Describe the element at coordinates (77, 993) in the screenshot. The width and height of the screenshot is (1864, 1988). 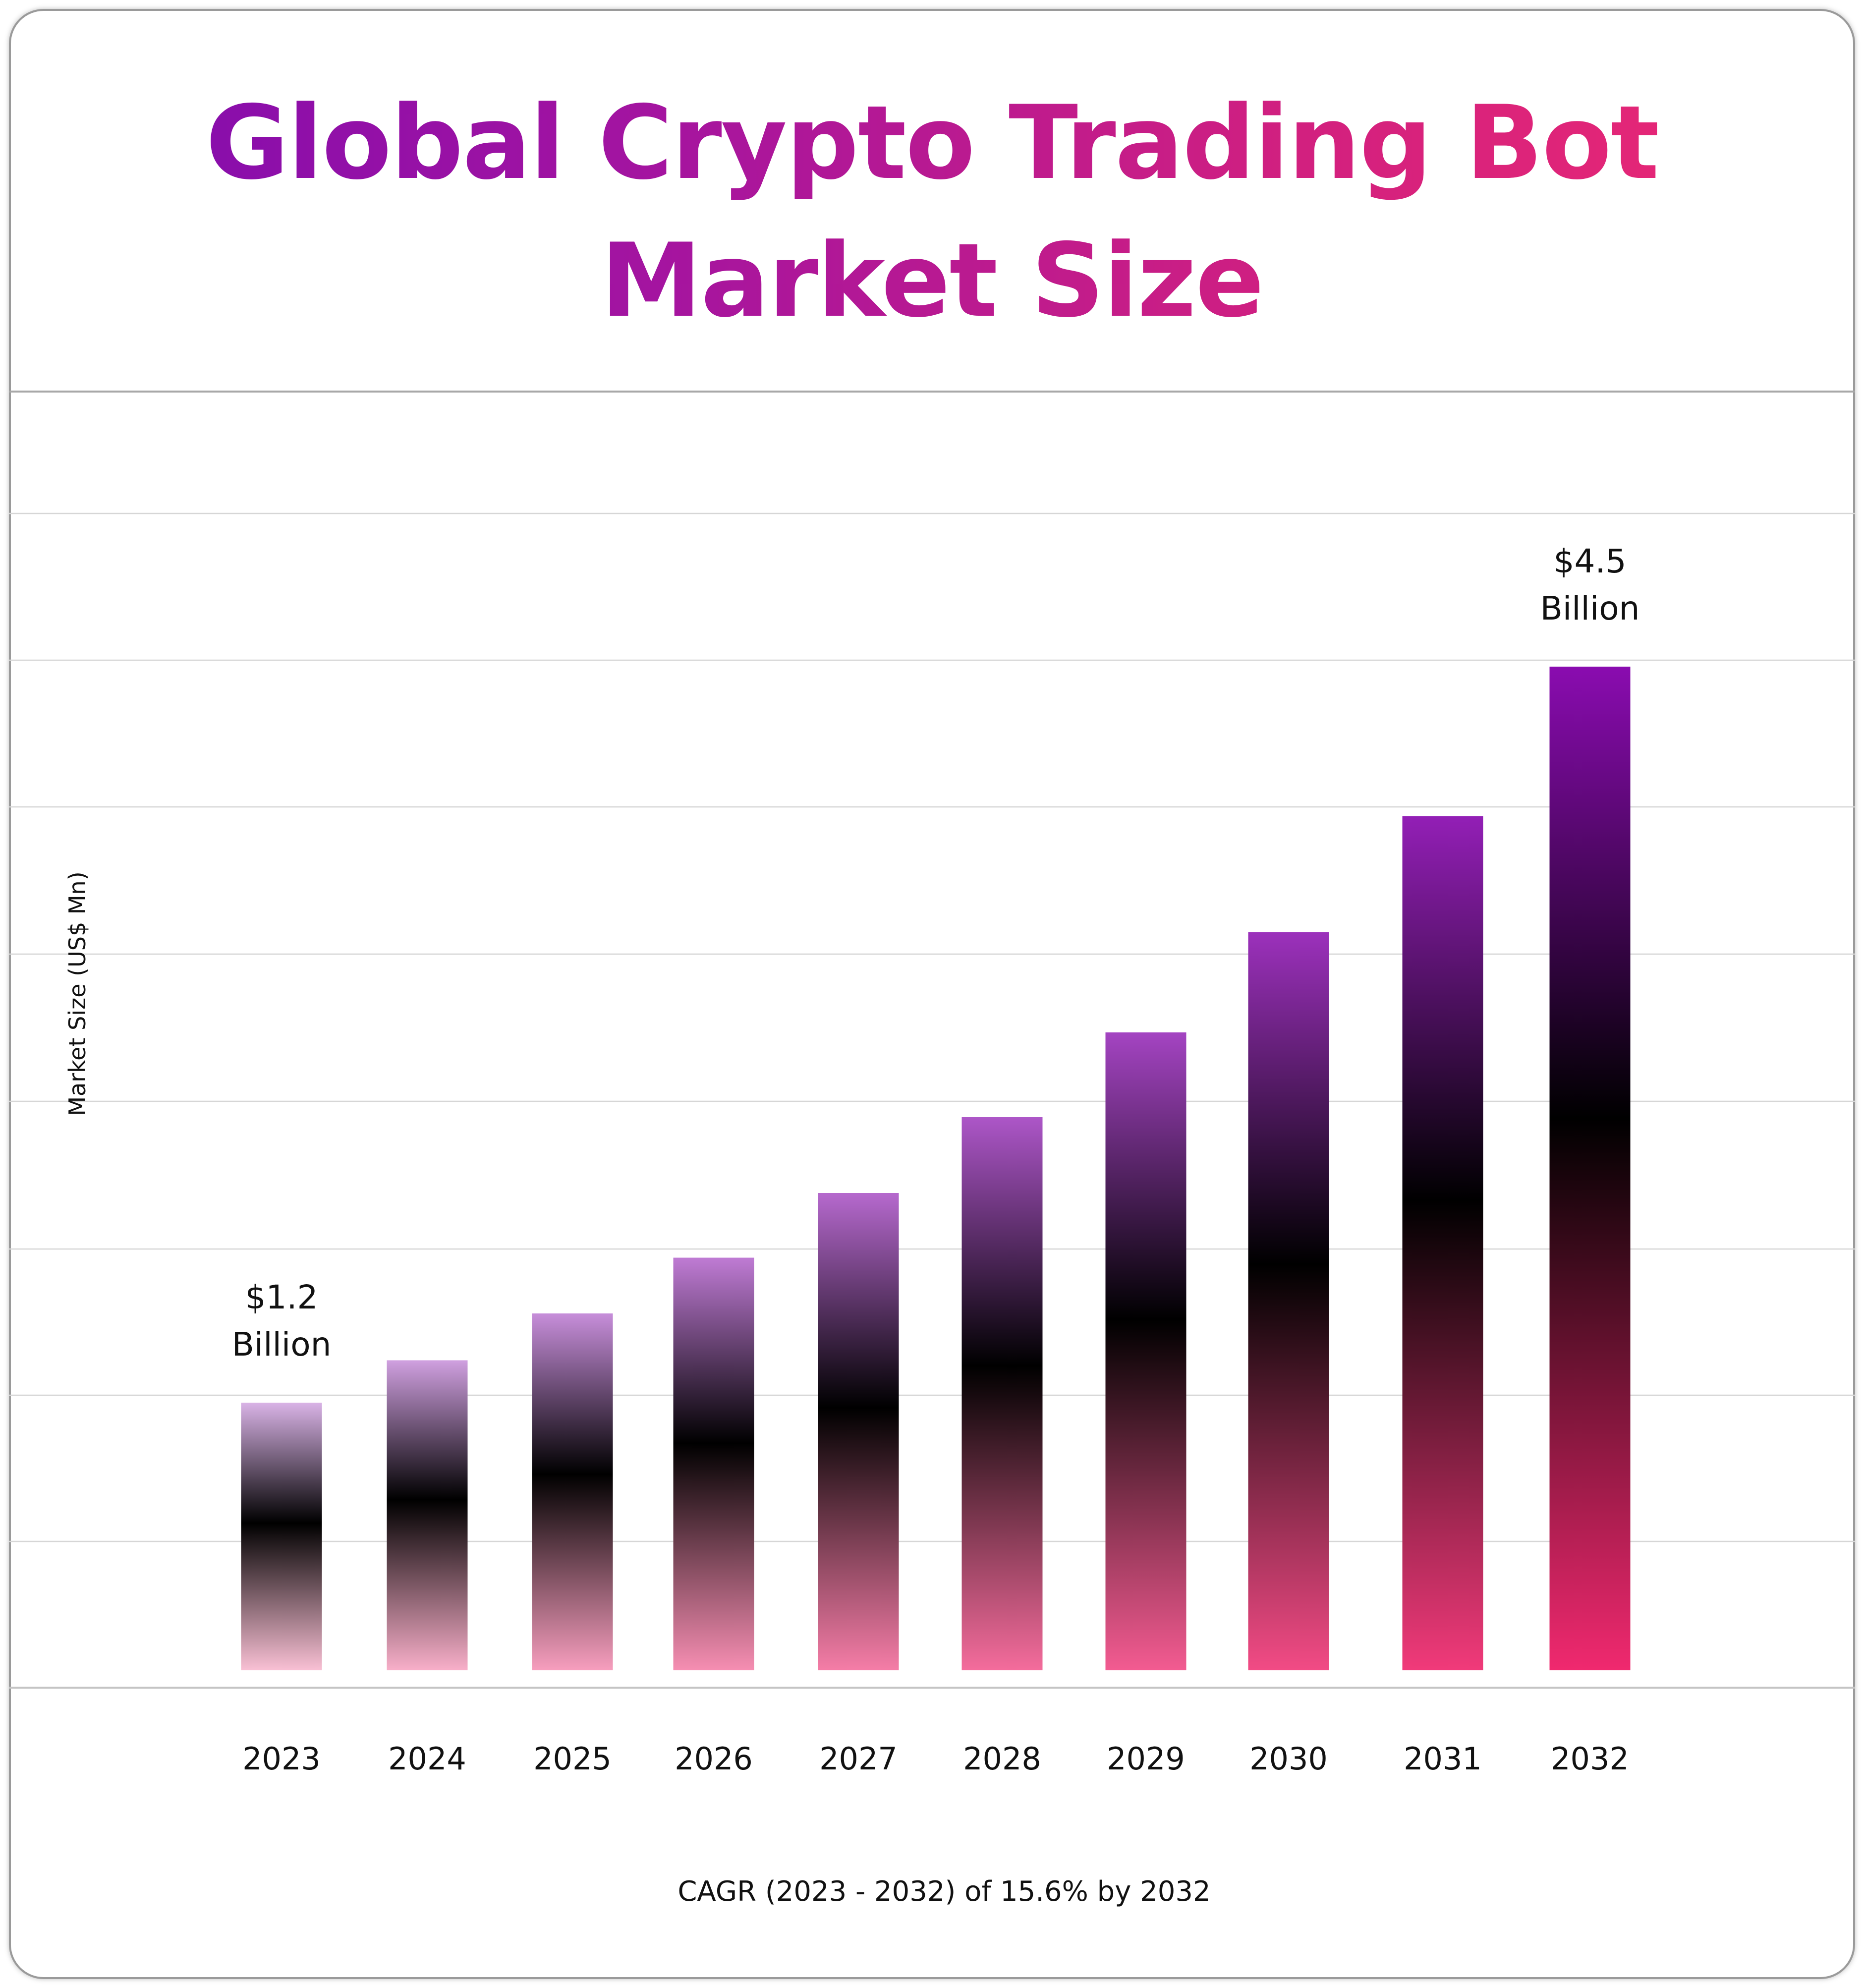
I see `y-axis-label: Market Size (US$ Mn)` at that location.